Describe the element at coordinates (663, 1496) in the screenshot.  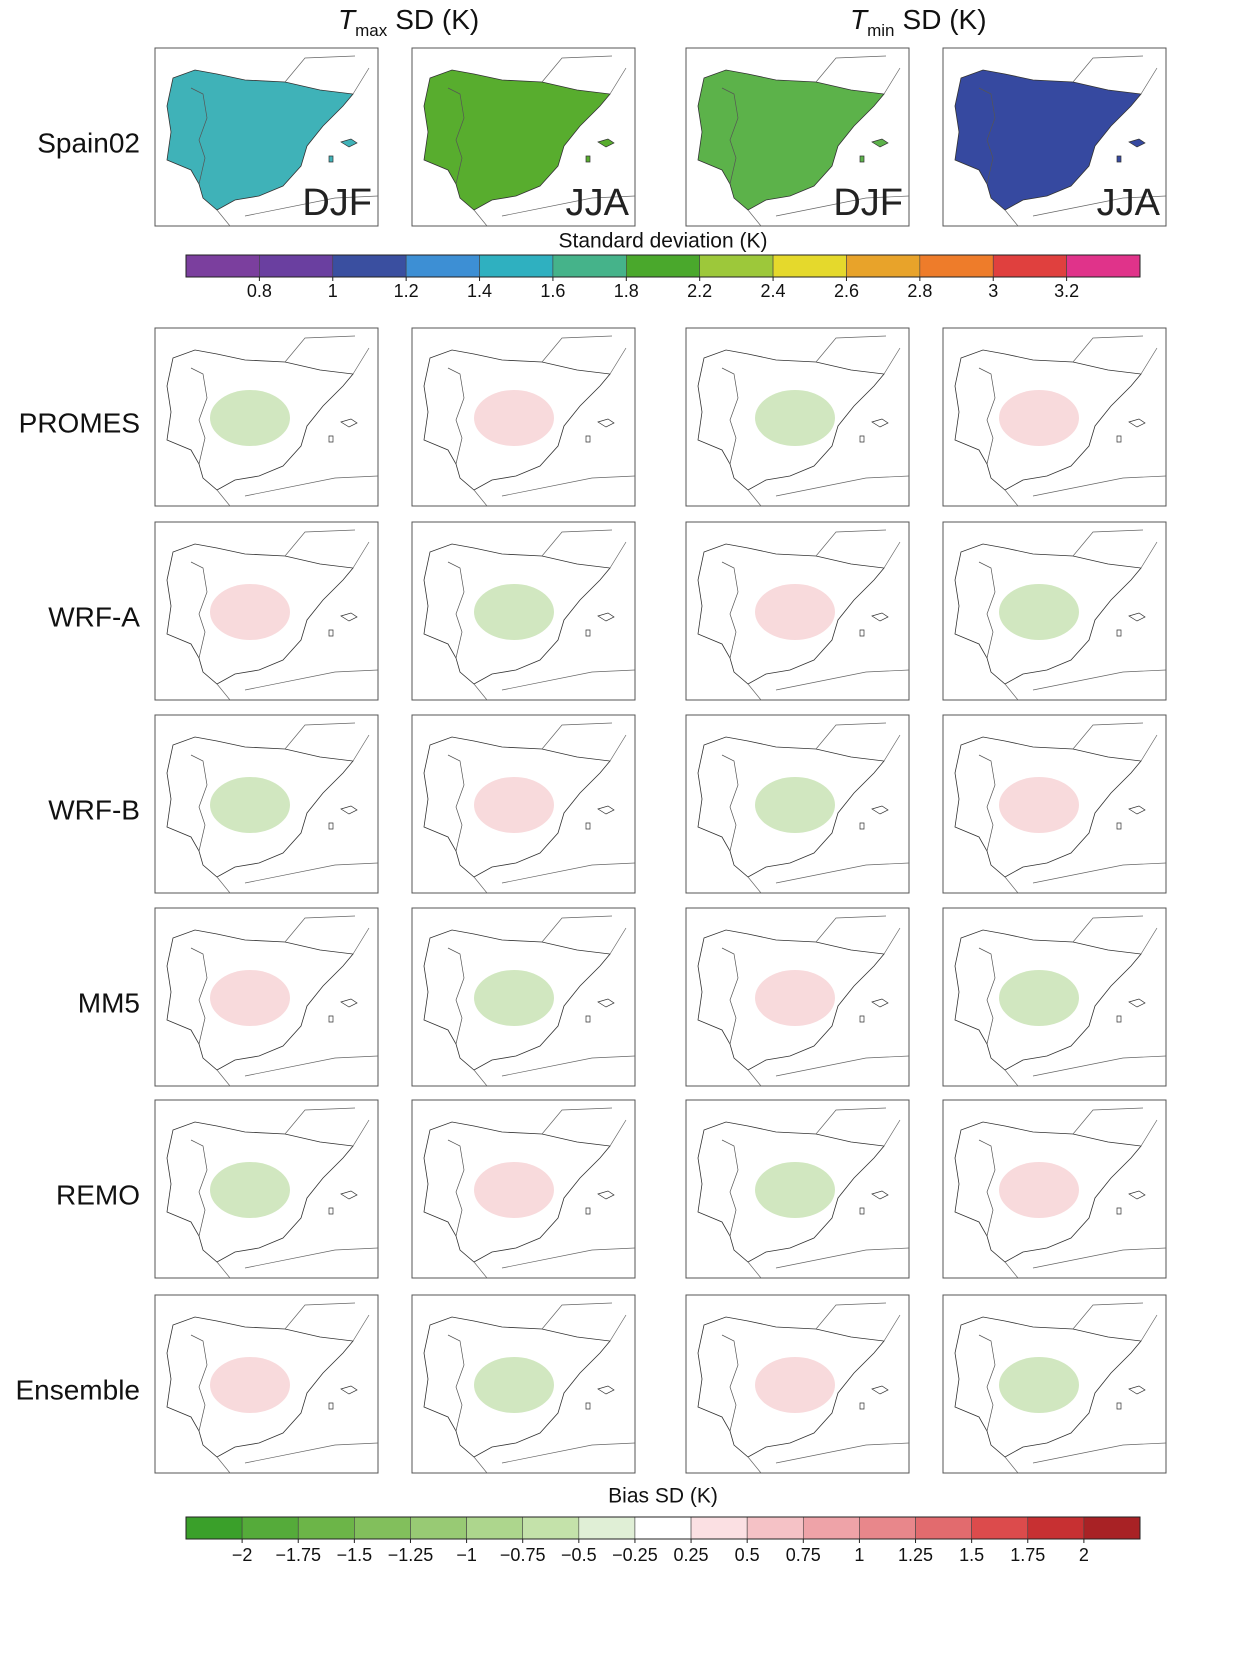
I see `colorbar-title: Bias SD (K)` at that location.